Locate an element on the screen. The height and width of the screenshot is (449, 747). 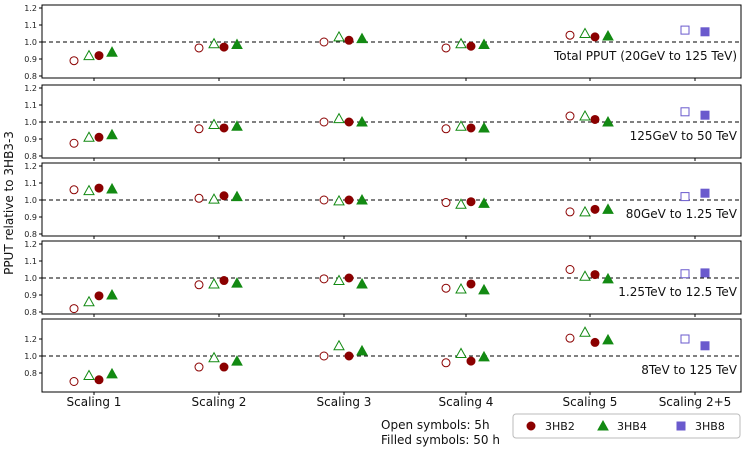
legend-3hb8-label: 3HB8 is located at coordinates (710, 426).